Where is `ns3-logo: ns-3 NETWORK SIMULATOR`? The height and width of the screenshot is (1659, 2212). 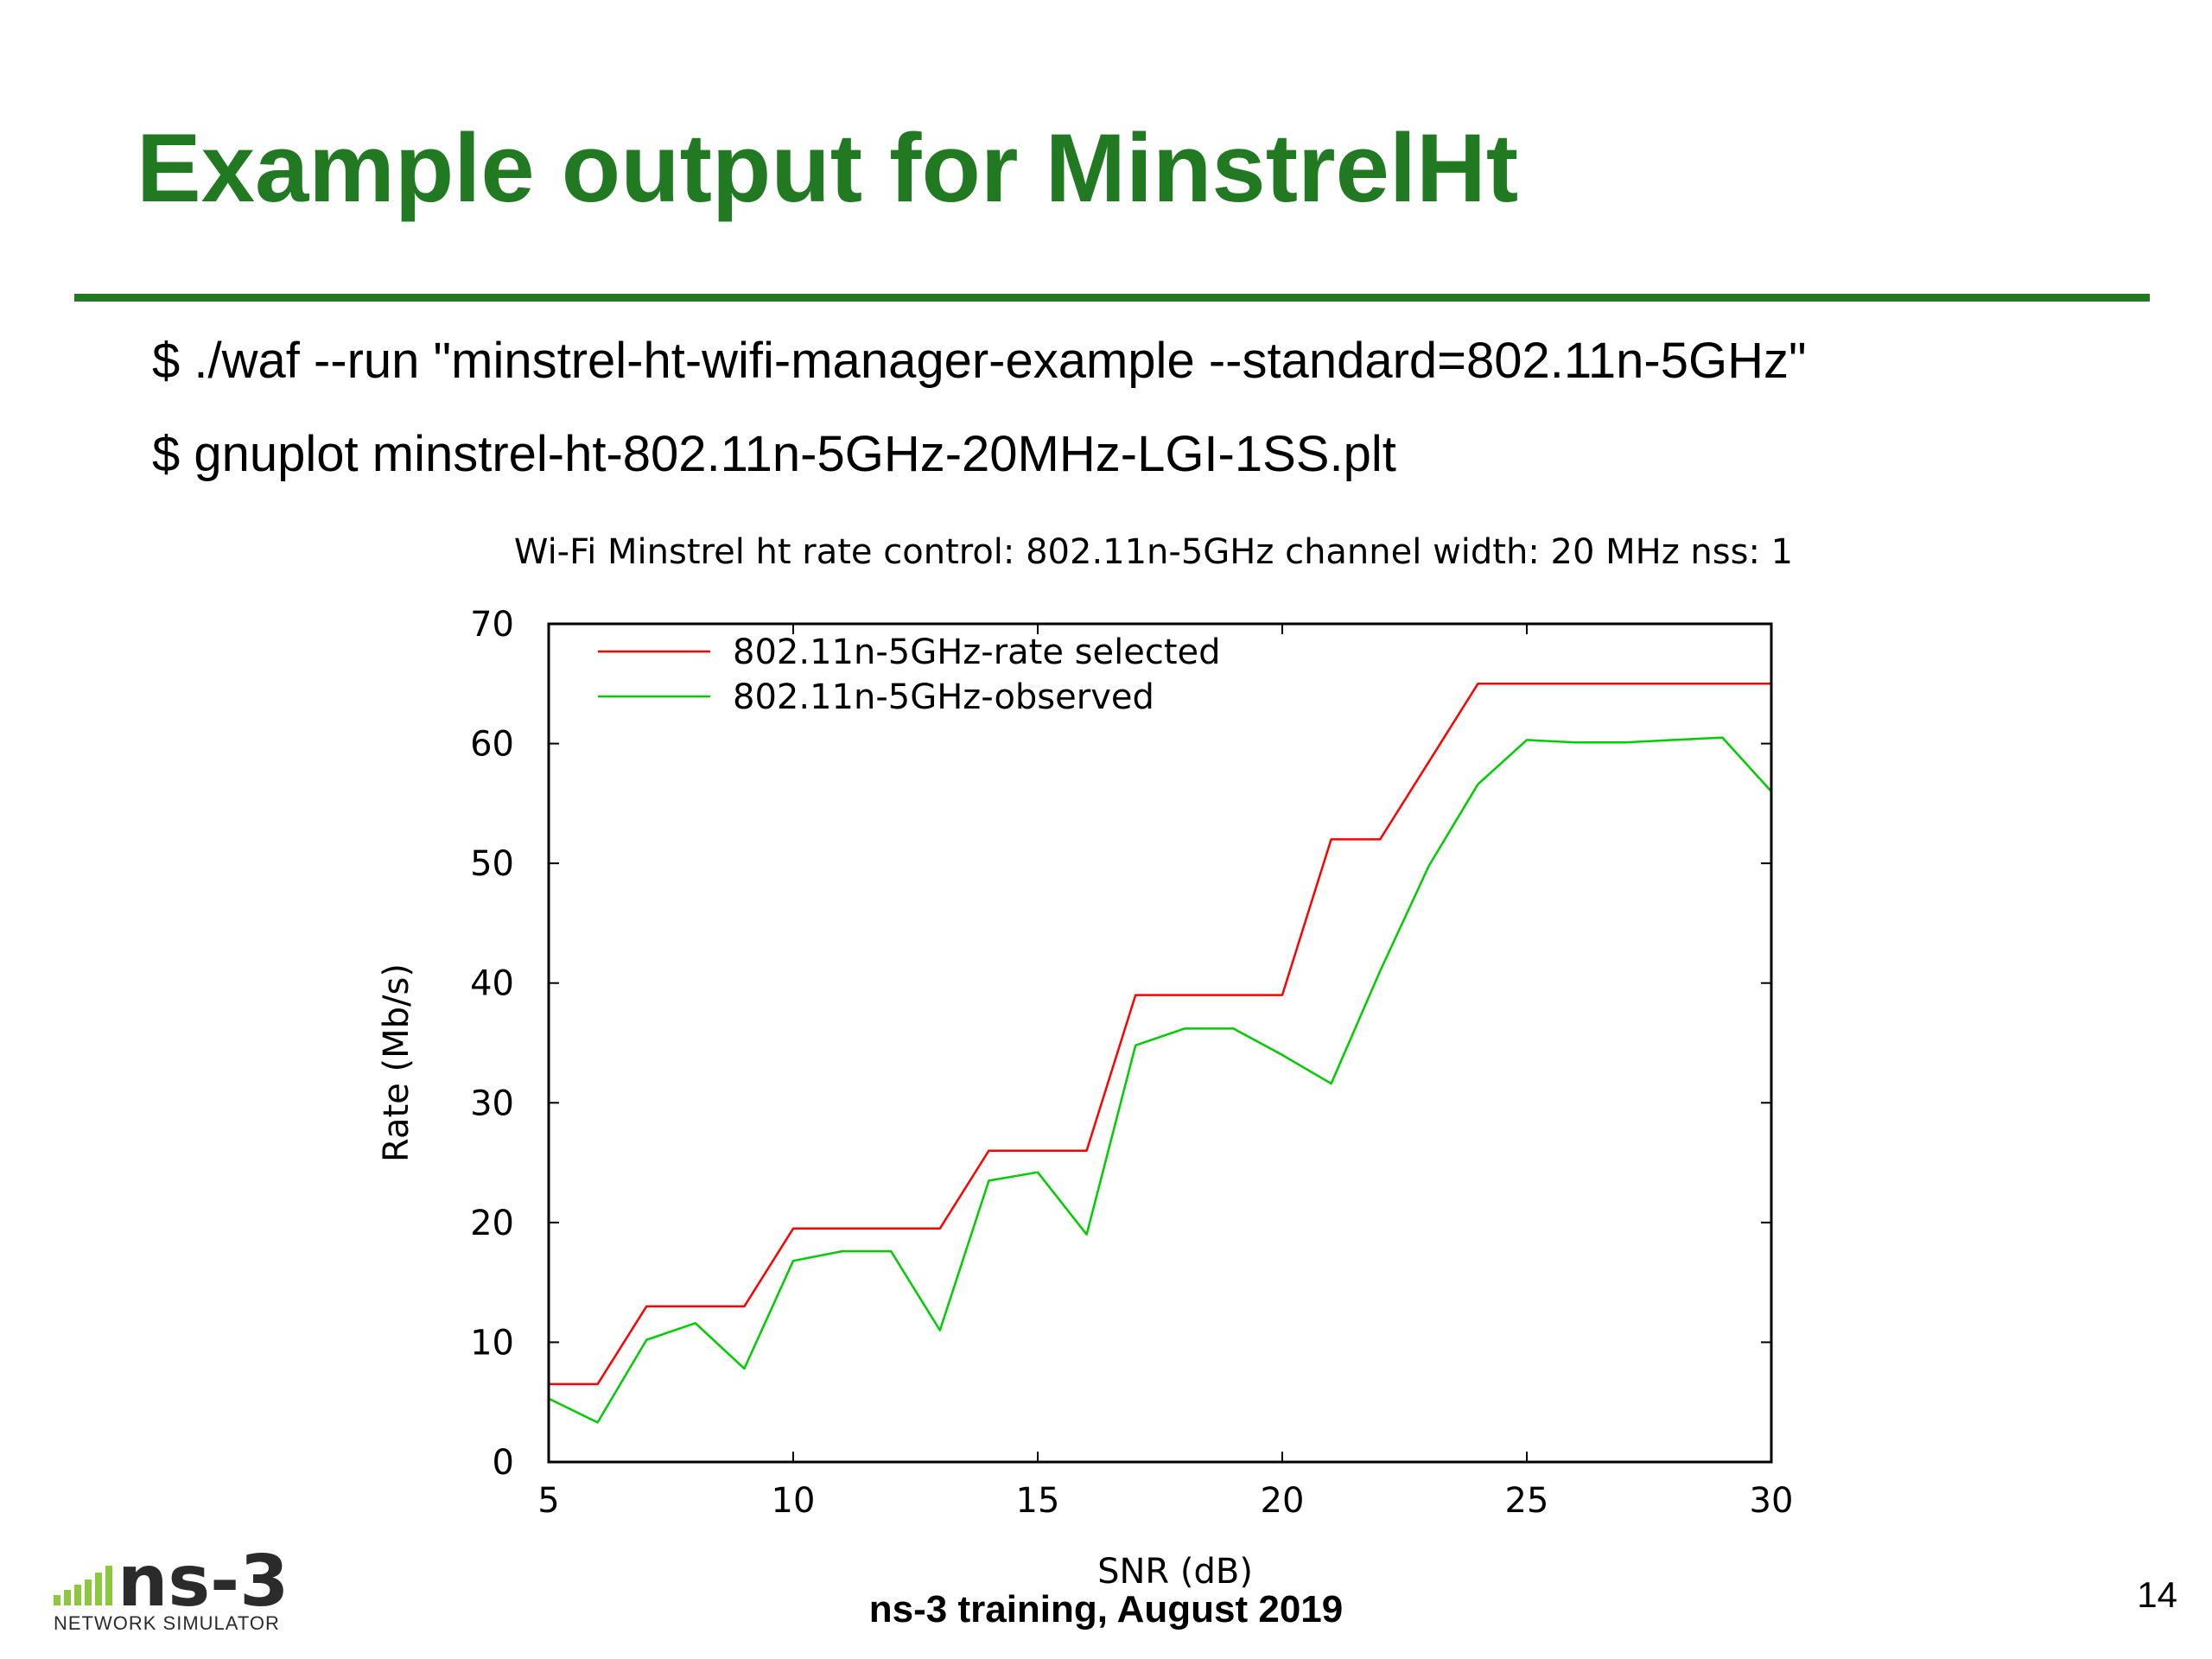
ns3-logo: ns-3 NETWORK SIMULATOR is located at coordinates (171, 1591).